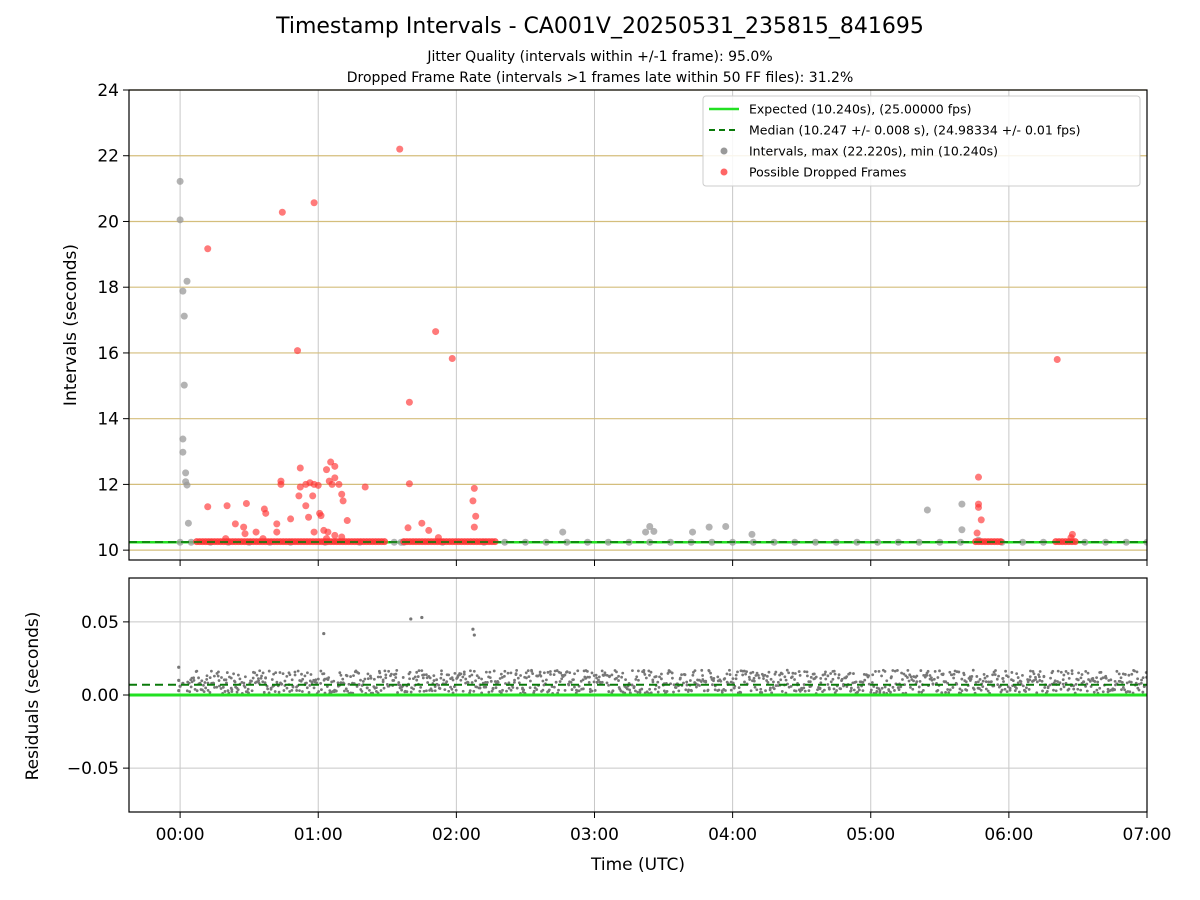 Image resolution: width=1200 pixels, height=900 pixels. Describe the element at coordinates (93, 769) in the screenshot. I see `bottom-ytick-label: −0.05` at that location.